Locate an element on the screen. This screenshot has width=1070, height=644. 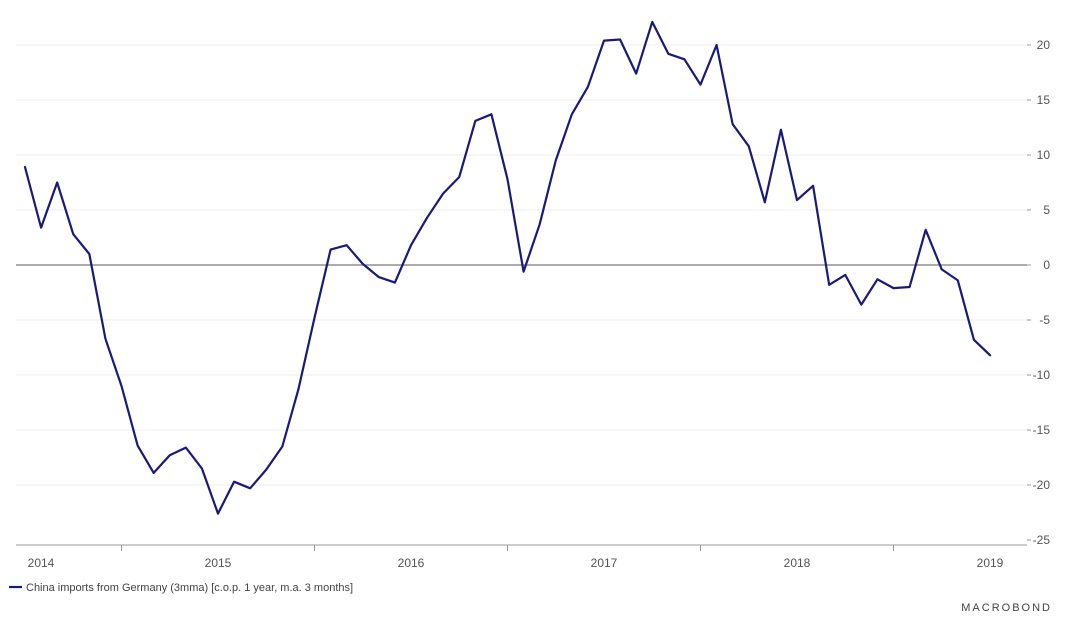
y-tick-label: -10 is located at coordinates (1042, 375).